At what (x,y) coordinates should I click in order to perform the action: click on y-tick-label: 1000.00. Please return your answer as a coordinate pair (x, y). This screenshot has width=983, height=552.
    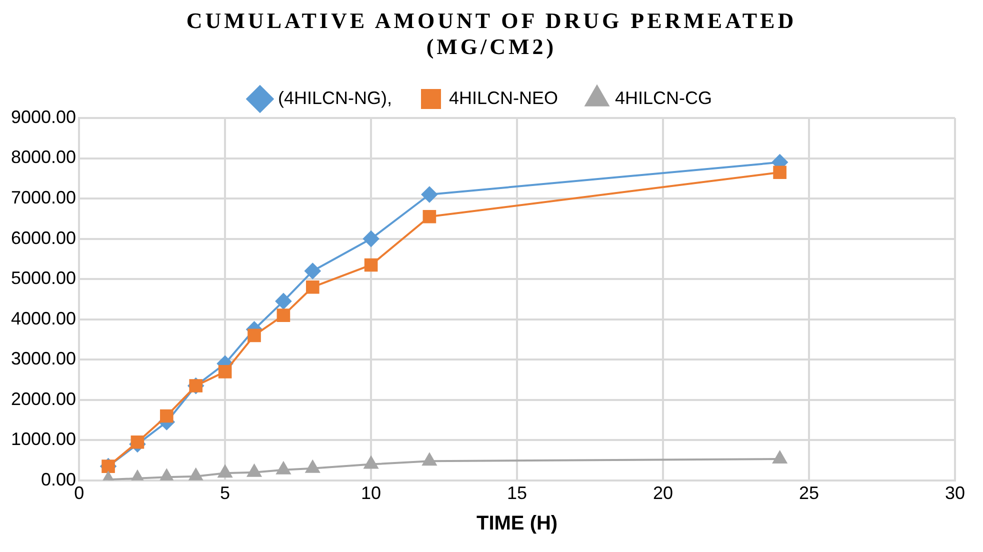
    Looking at the image, I should click on (43, 439).